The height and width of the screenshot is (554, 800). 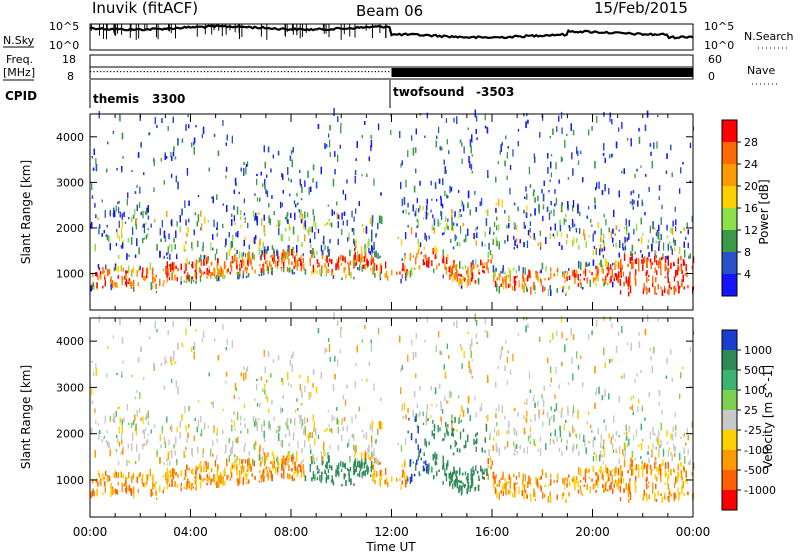 I want to click on nsky-line, so click(x=391, y=32).